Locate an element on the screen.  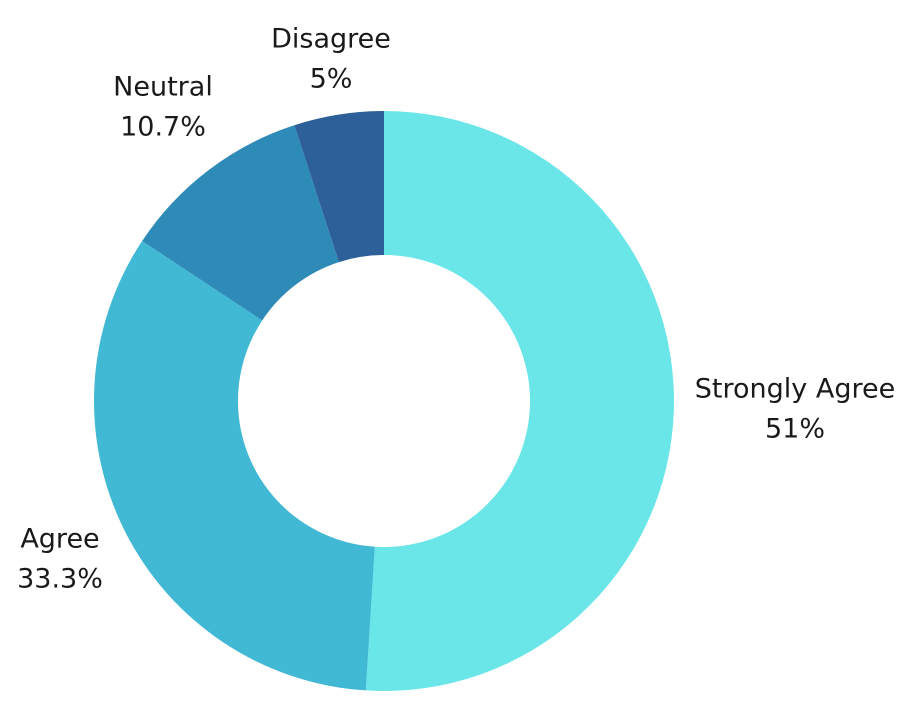
slice-label-agree: Agree is located at coordinates (59, 539).